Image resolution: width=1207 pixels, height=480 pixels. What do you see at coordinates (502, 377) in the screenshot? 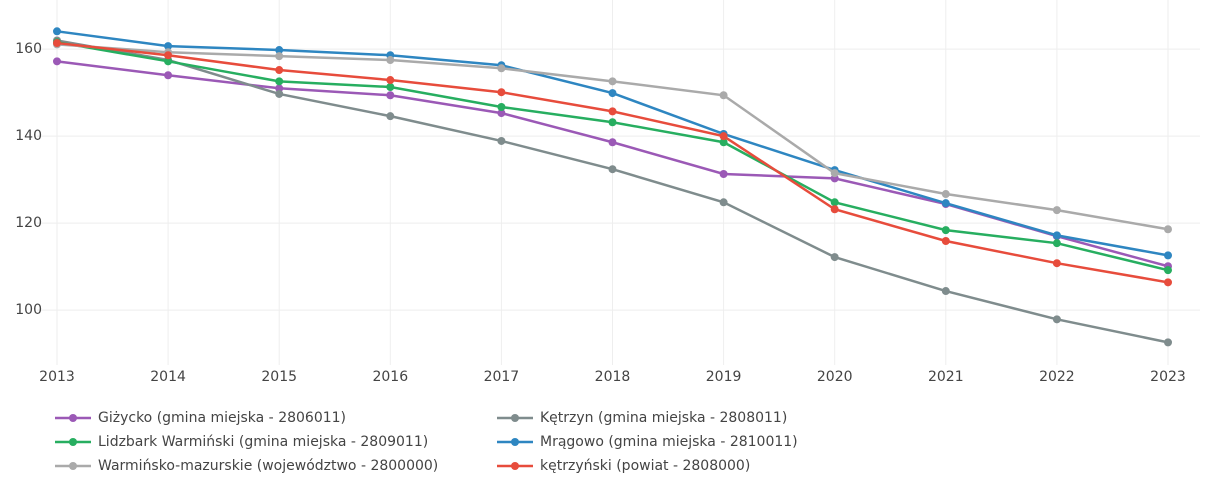
I see `x-tick-label: 2017` at bounding box center [502, 377].